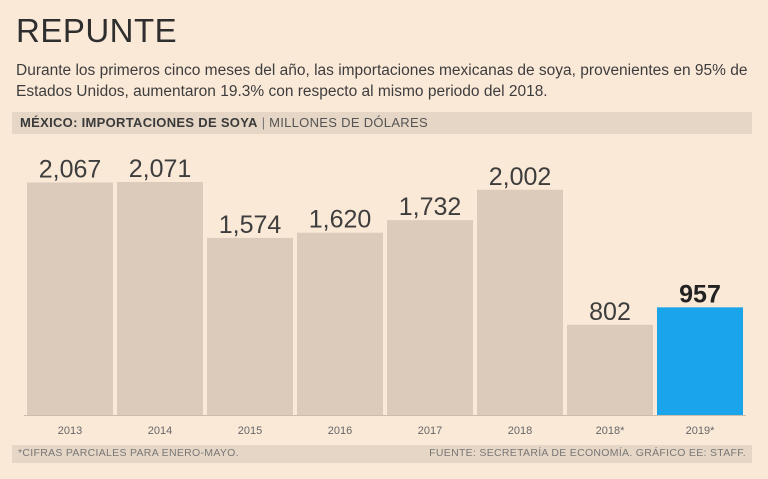 Image resolution: width=768 pixels, height=479 pixels. I want to click on x-tick-label-2018: 2018, so click(520, 431).